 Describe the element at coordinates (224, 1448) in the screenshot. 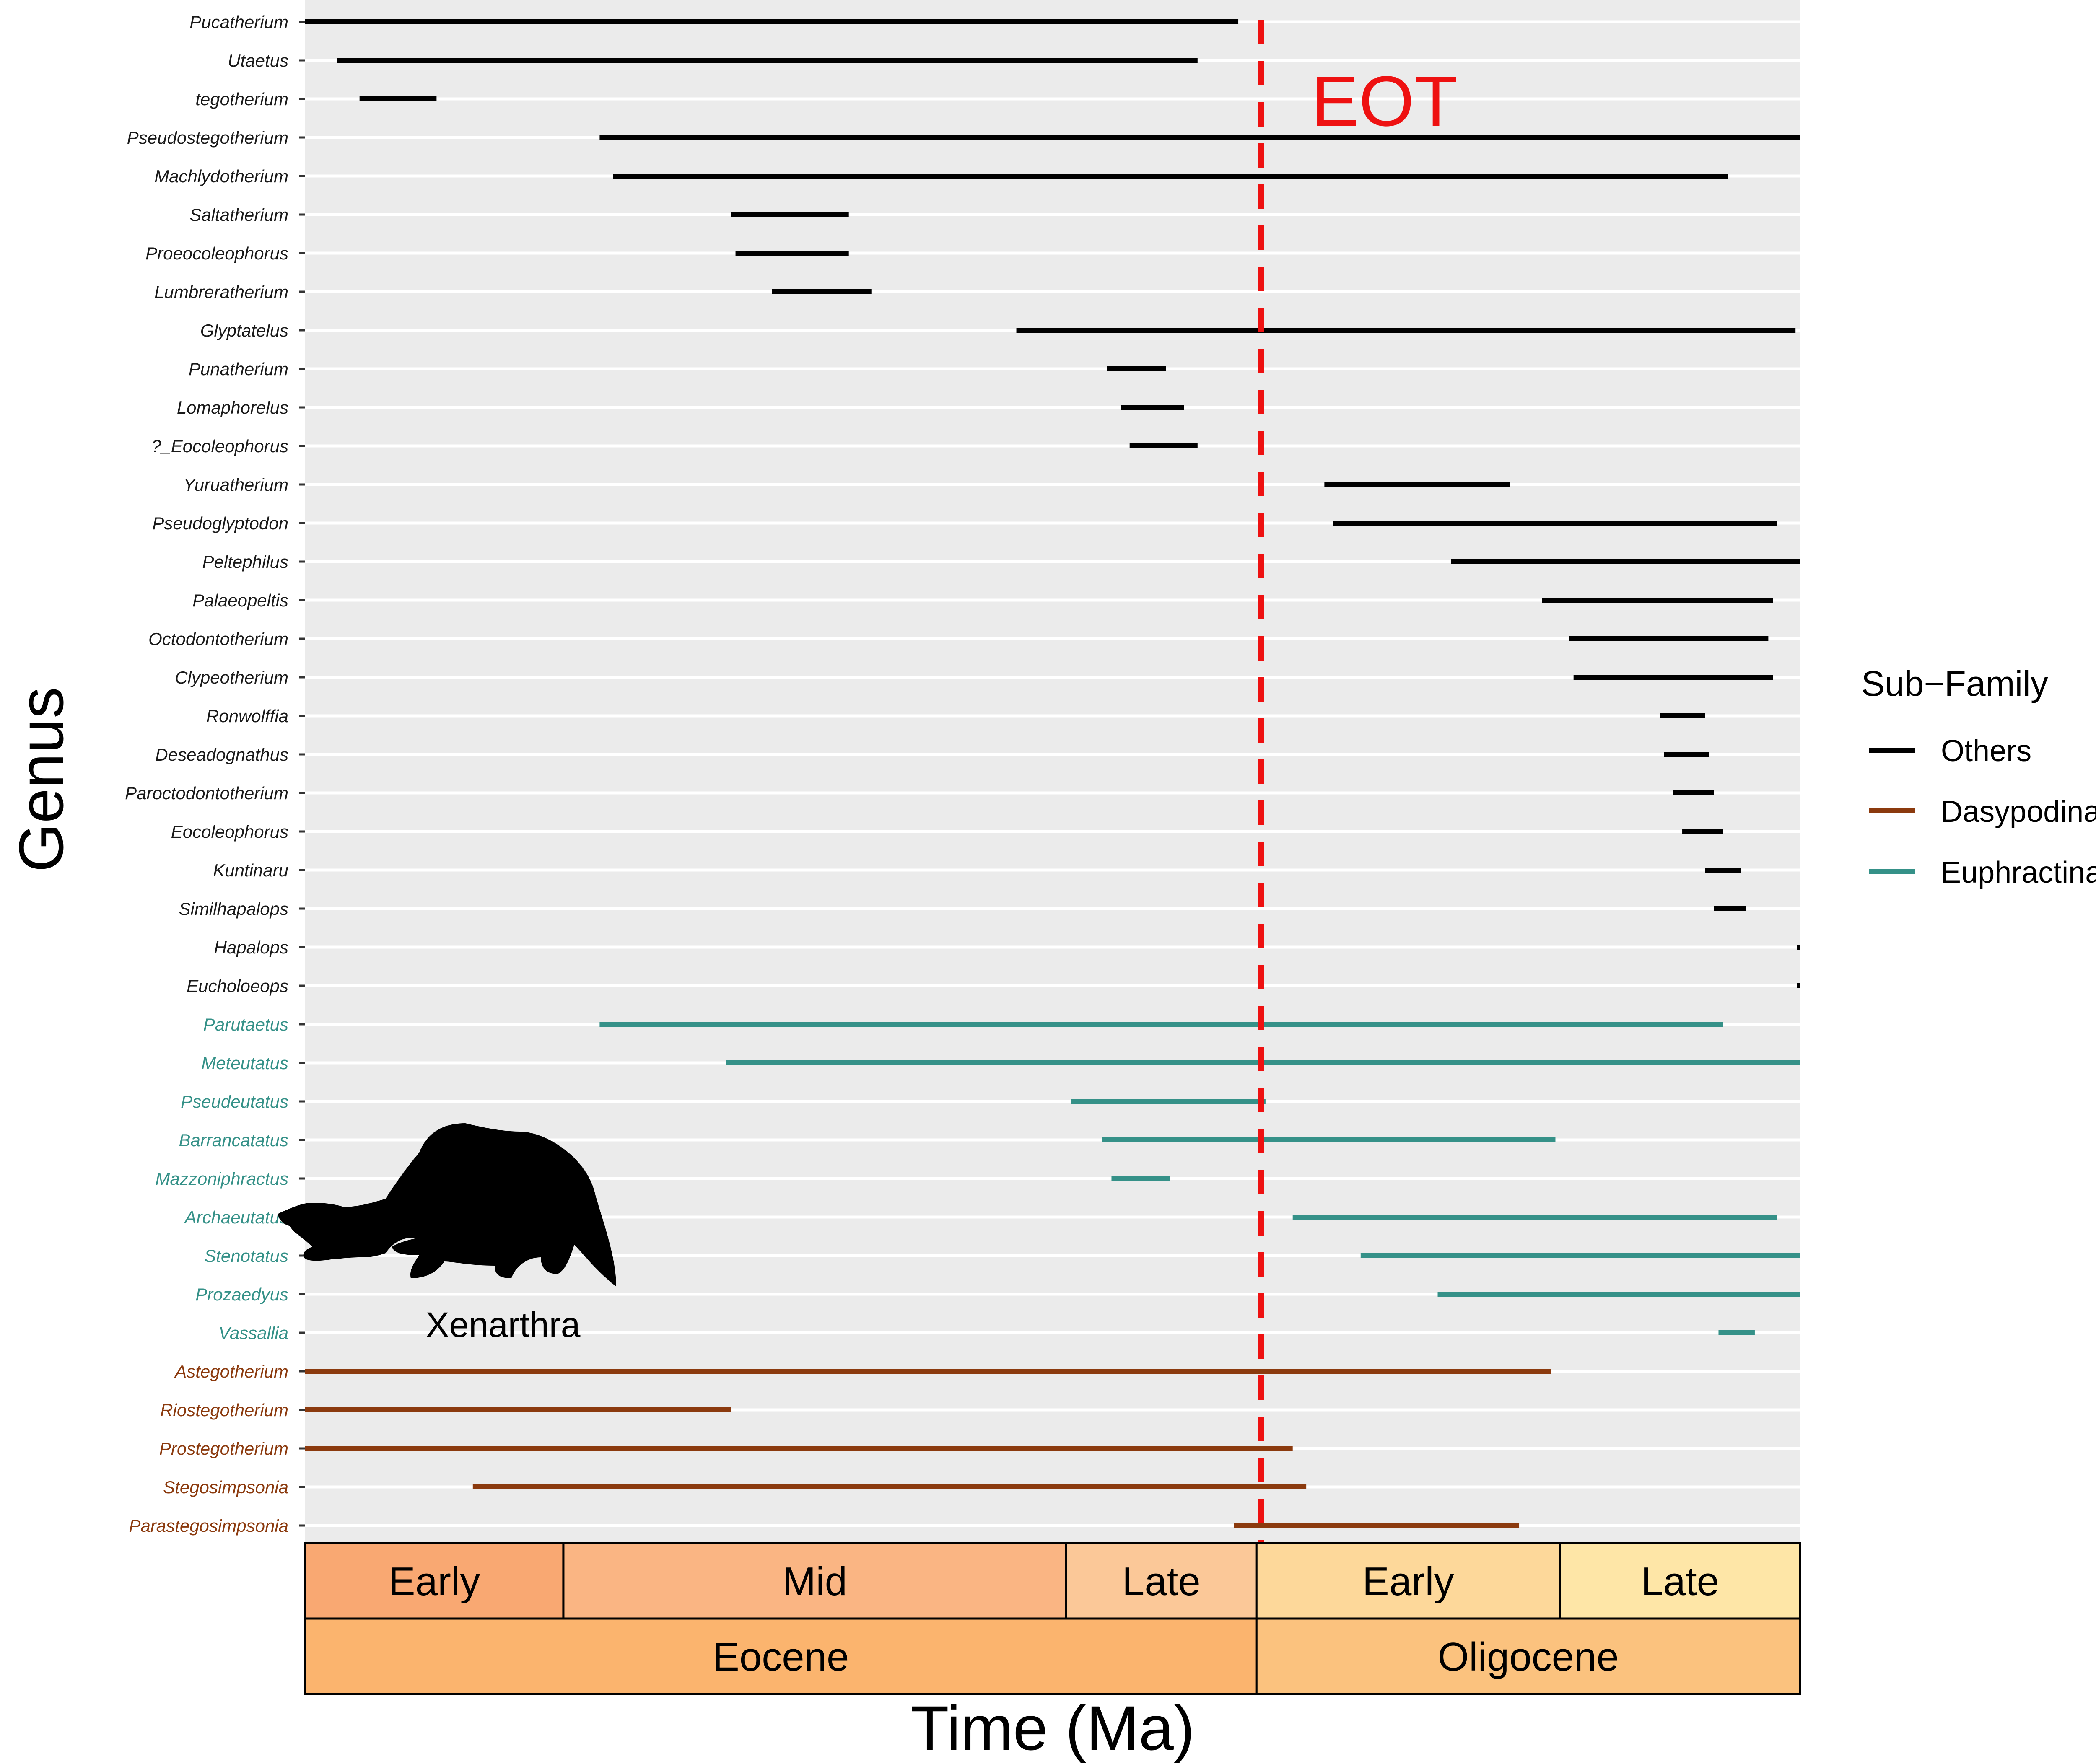

I see `y-tick-label: Prostegotherium` at that location.